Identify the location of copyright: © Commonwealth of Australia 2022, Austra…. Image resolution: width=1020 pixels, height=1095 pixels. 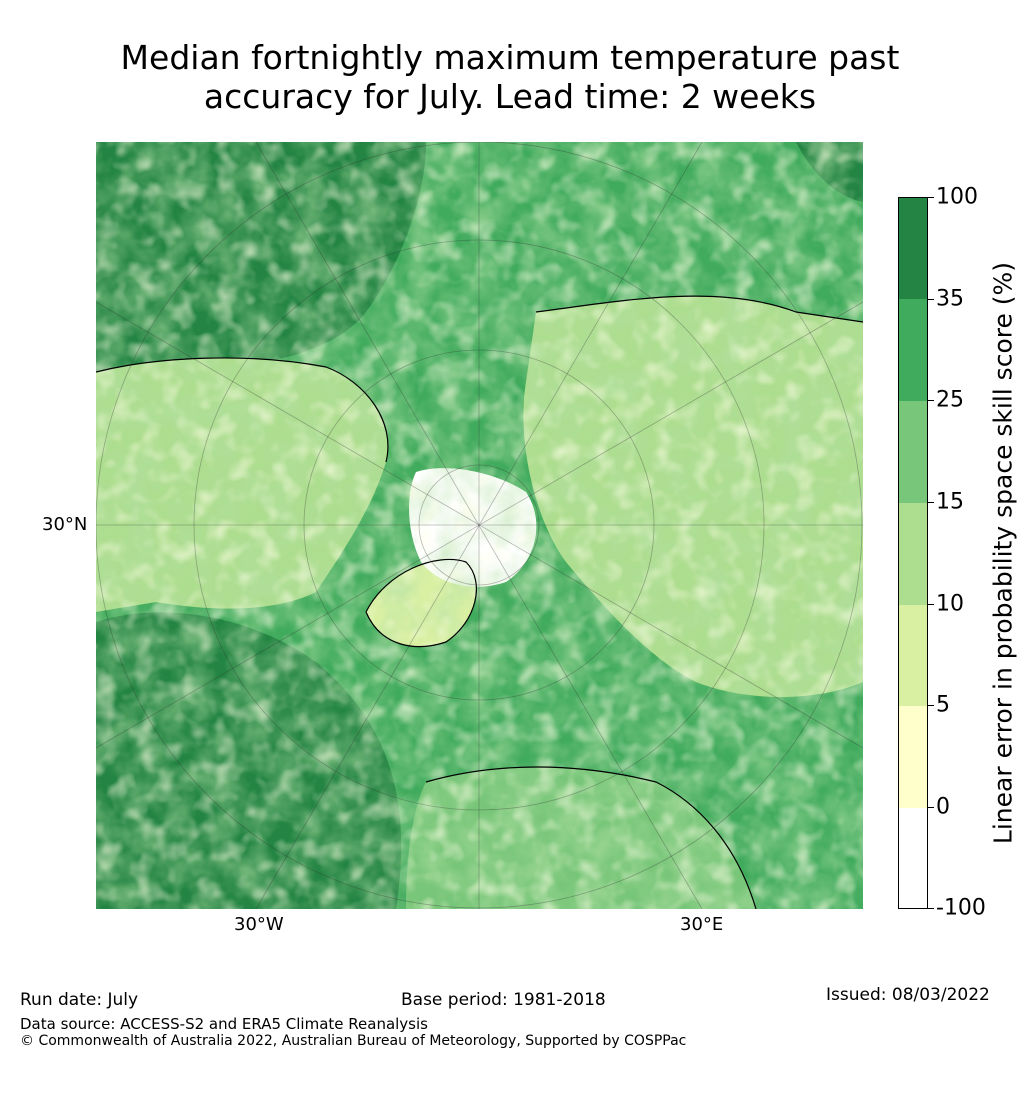
(353, 1041).